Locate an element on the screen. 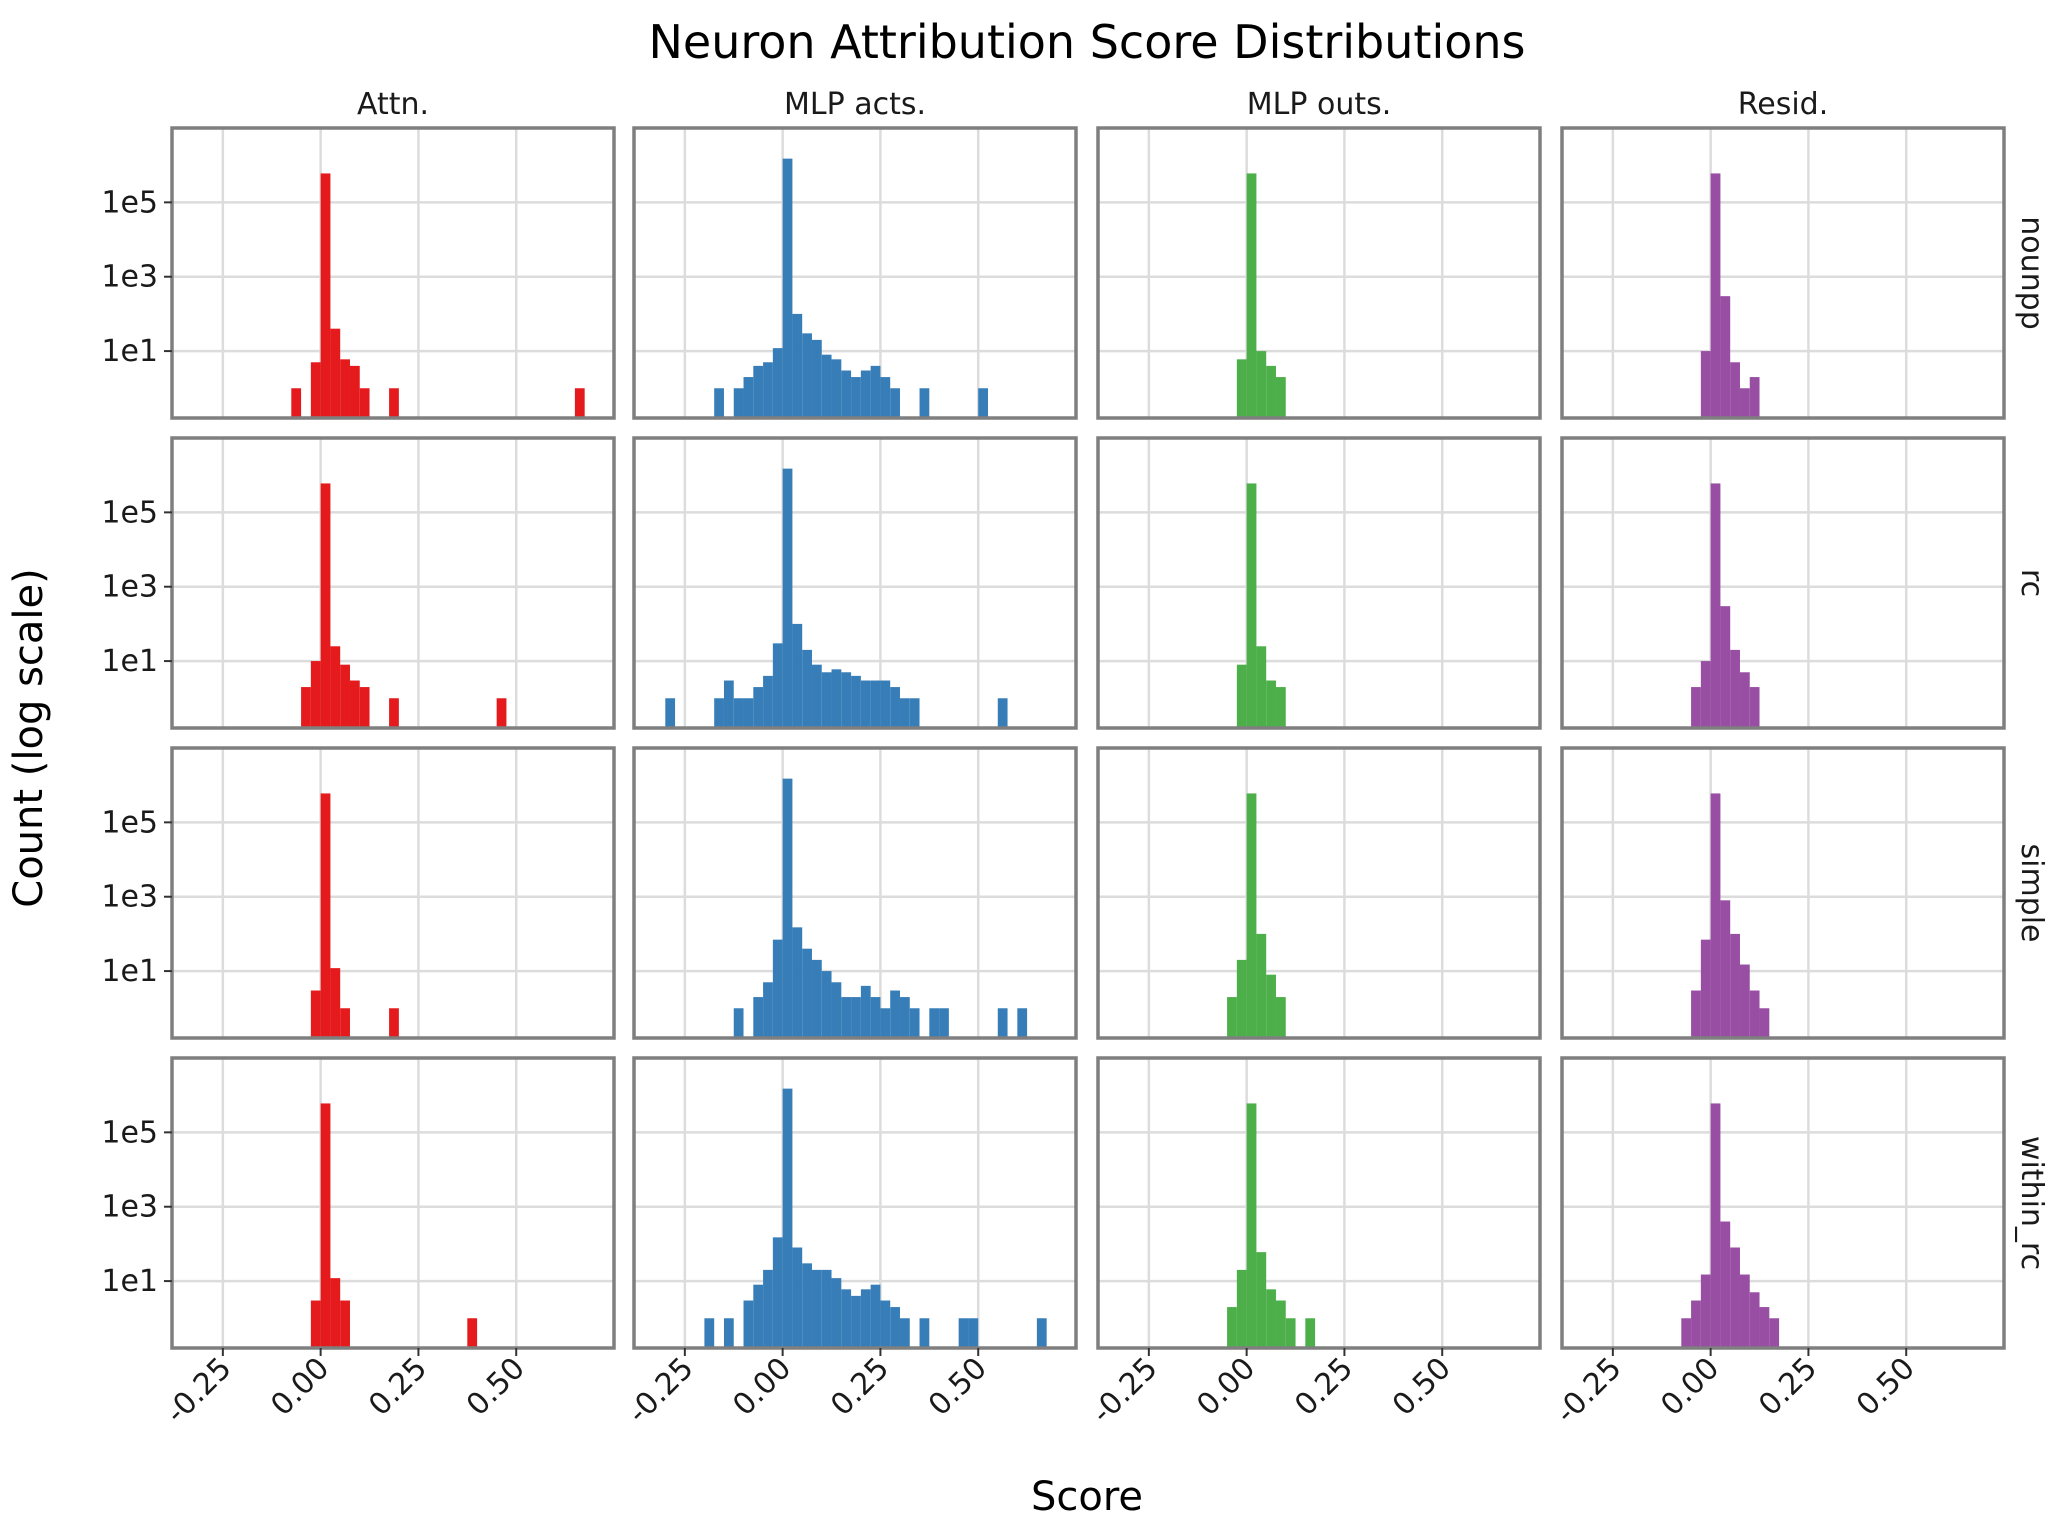 This screenshot has height=1536, width=2048. column-strip-label: Attn. is located at coordinates (393, 104).